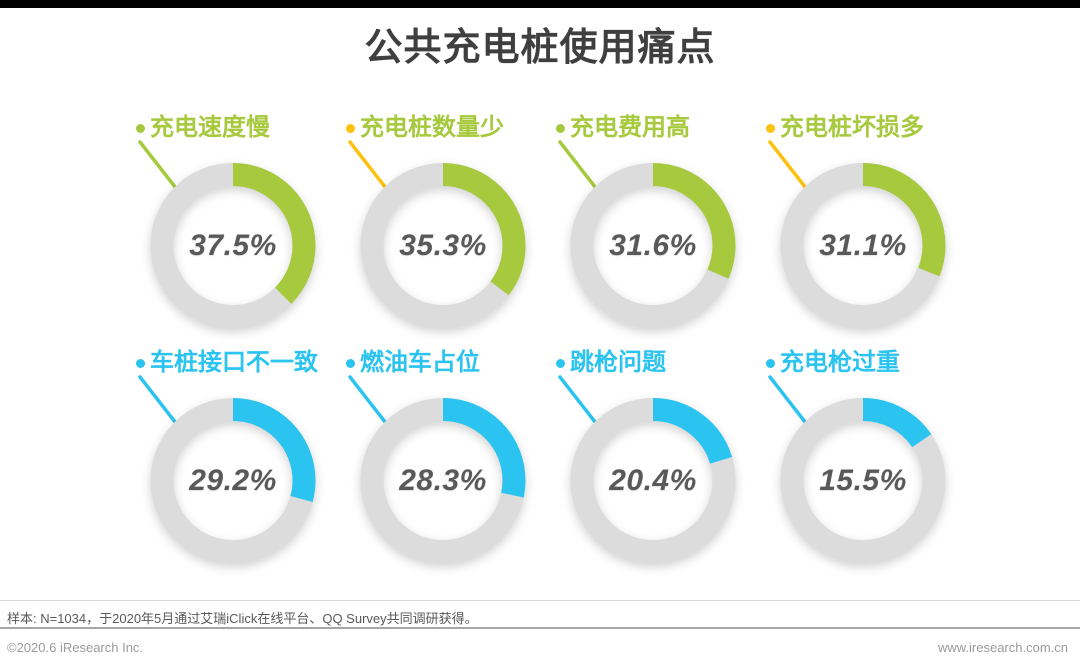 This screenshot has width=1080, height=664. I want to click on donut-ring: 37.5%, so click(233, 245).